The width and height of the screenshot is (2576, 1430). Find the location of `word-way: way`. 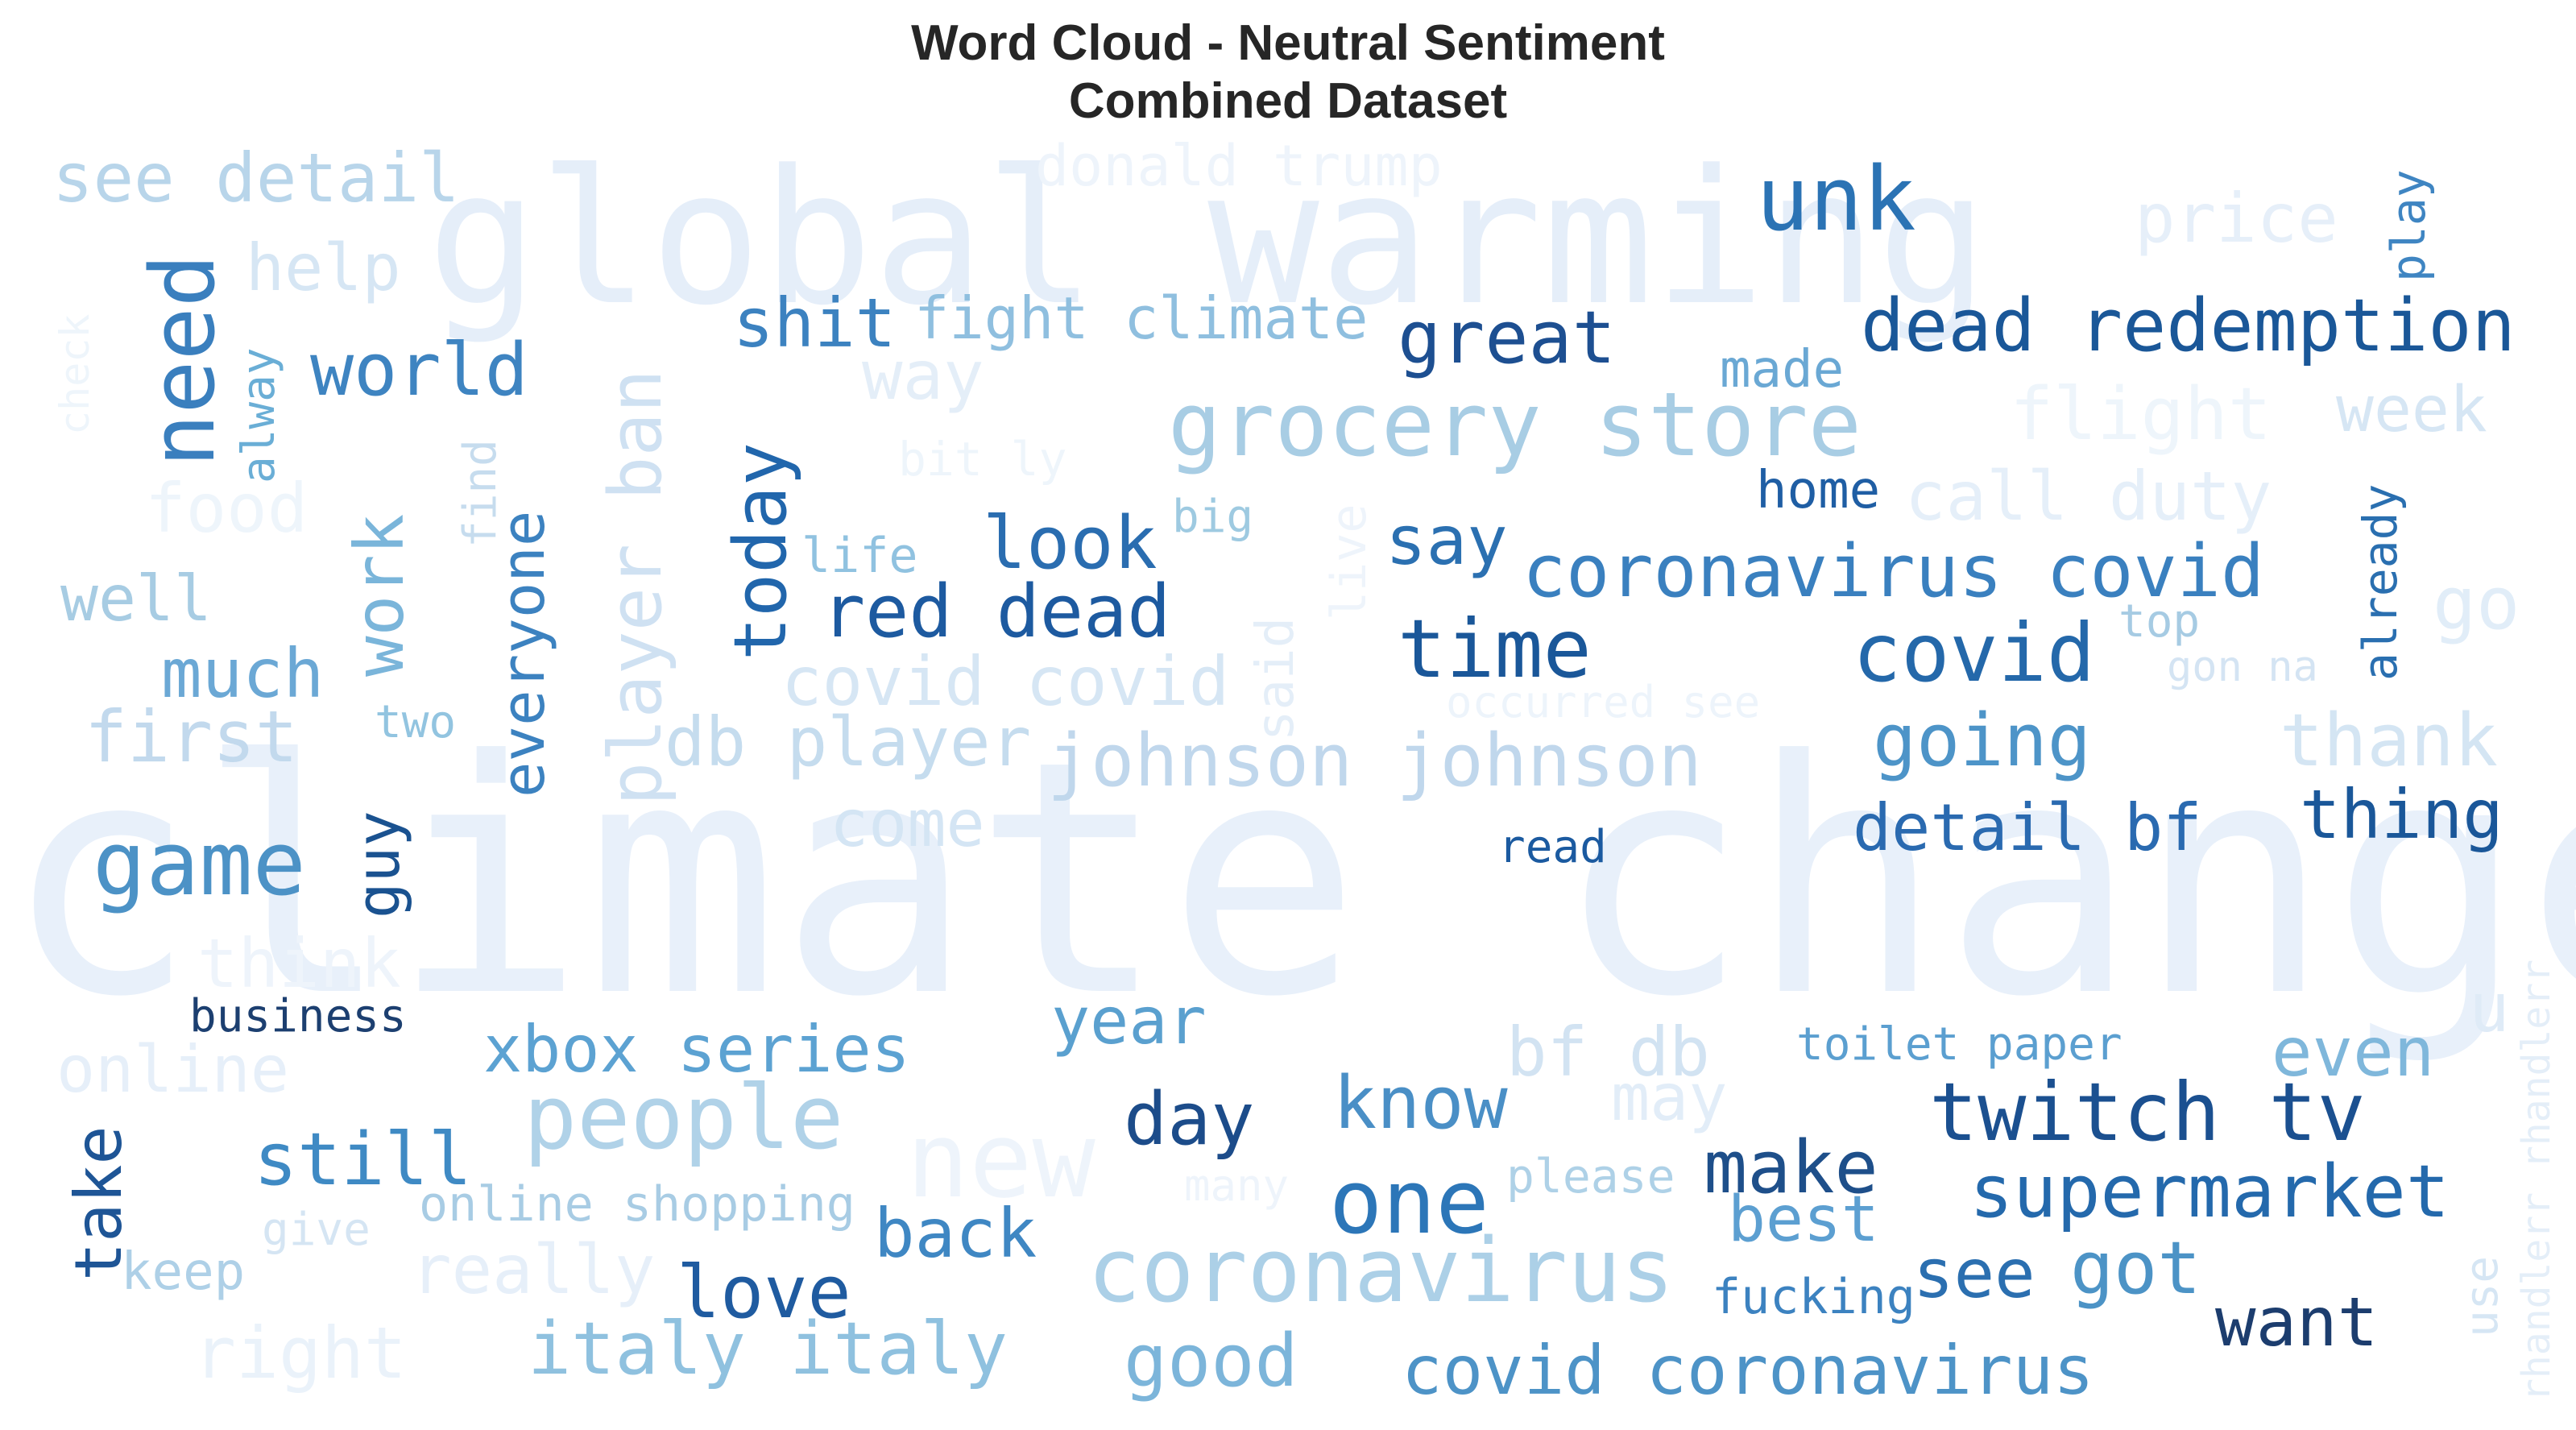

word-way: way is located at coordinates (923, 375).